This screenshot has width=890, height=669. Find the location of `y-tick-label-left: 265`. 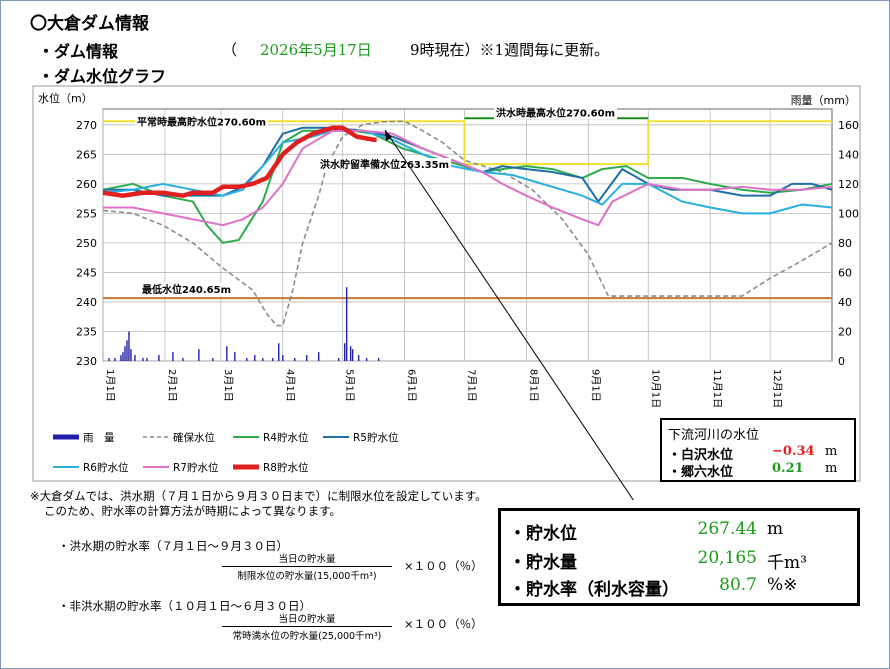

y-tick-label-left: 265 is located at coordinates (86, 154).